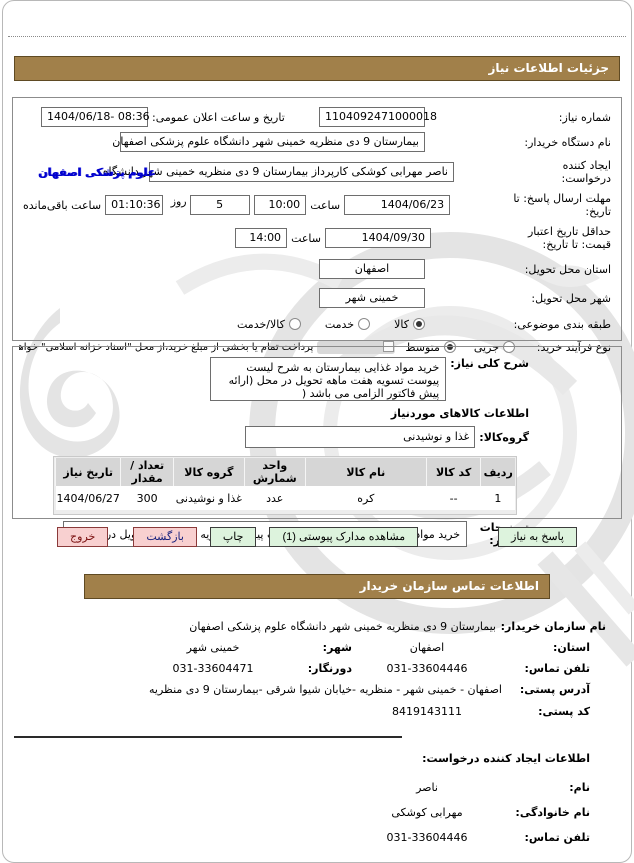 The width and height of the screenshot is (634, 863). What do you see at coordinates (165, 537) in the screenshot?
I see `back-button: بازگشت` at bounding box center [165, 537].